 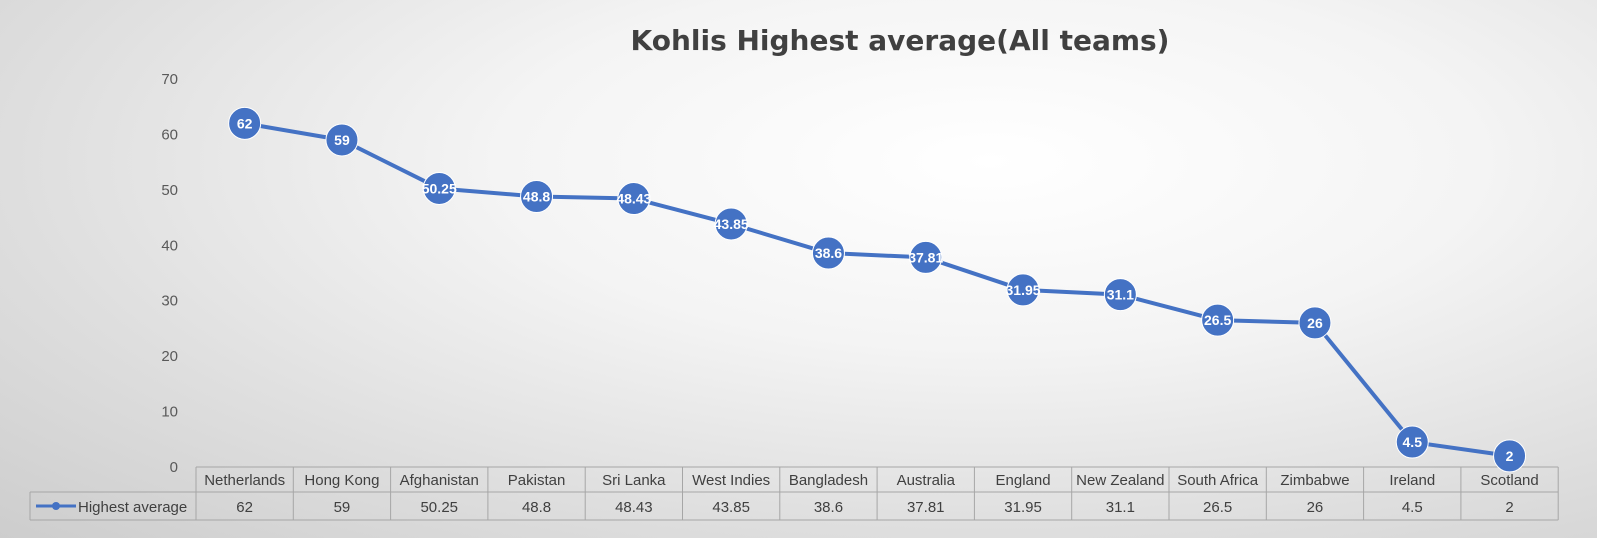 I want to click on data-point-label: 26, so click(x=1315, y=323).